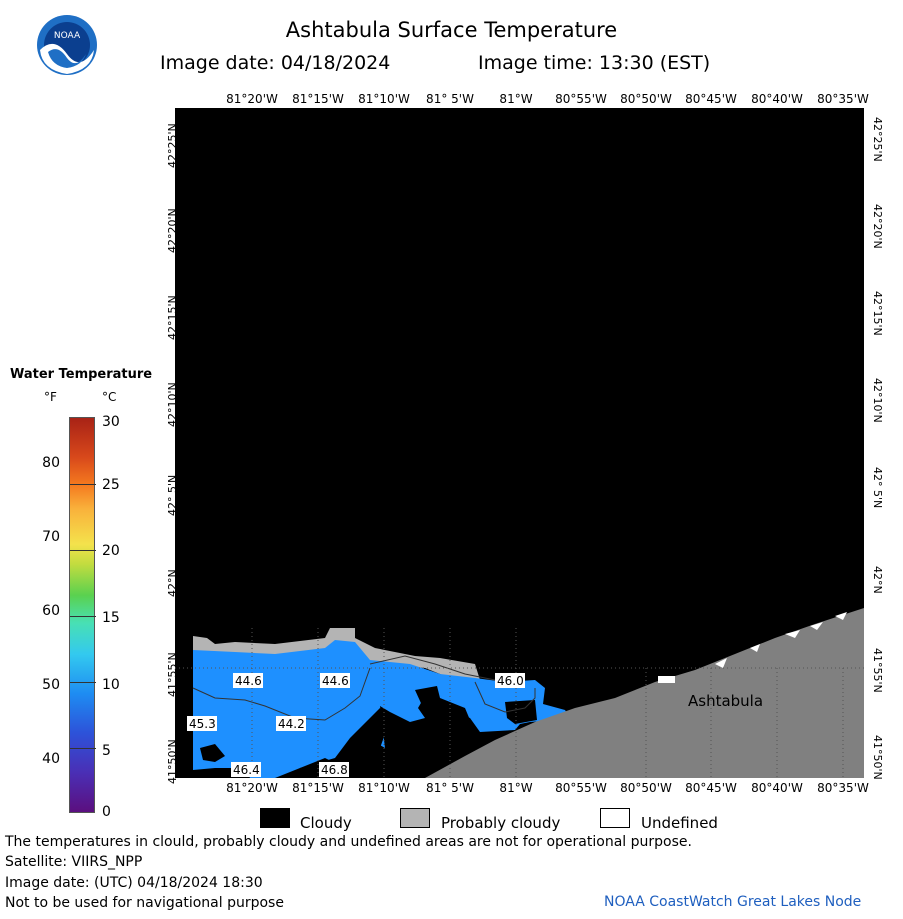 Image resolution: width=903 pixels, height=919 pixels. Describe the element at coordinates (318, 788) in the screenshot. I see `lon-label-bottom: 81°15'W` at that location.